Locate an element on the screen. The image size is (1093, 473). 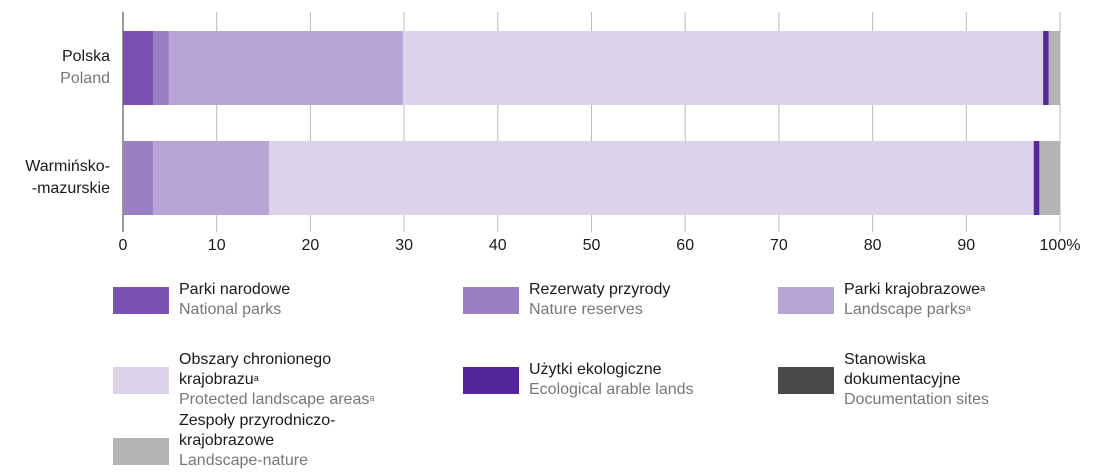
legend-label-en: National parks is located at coordinates (234, 310).